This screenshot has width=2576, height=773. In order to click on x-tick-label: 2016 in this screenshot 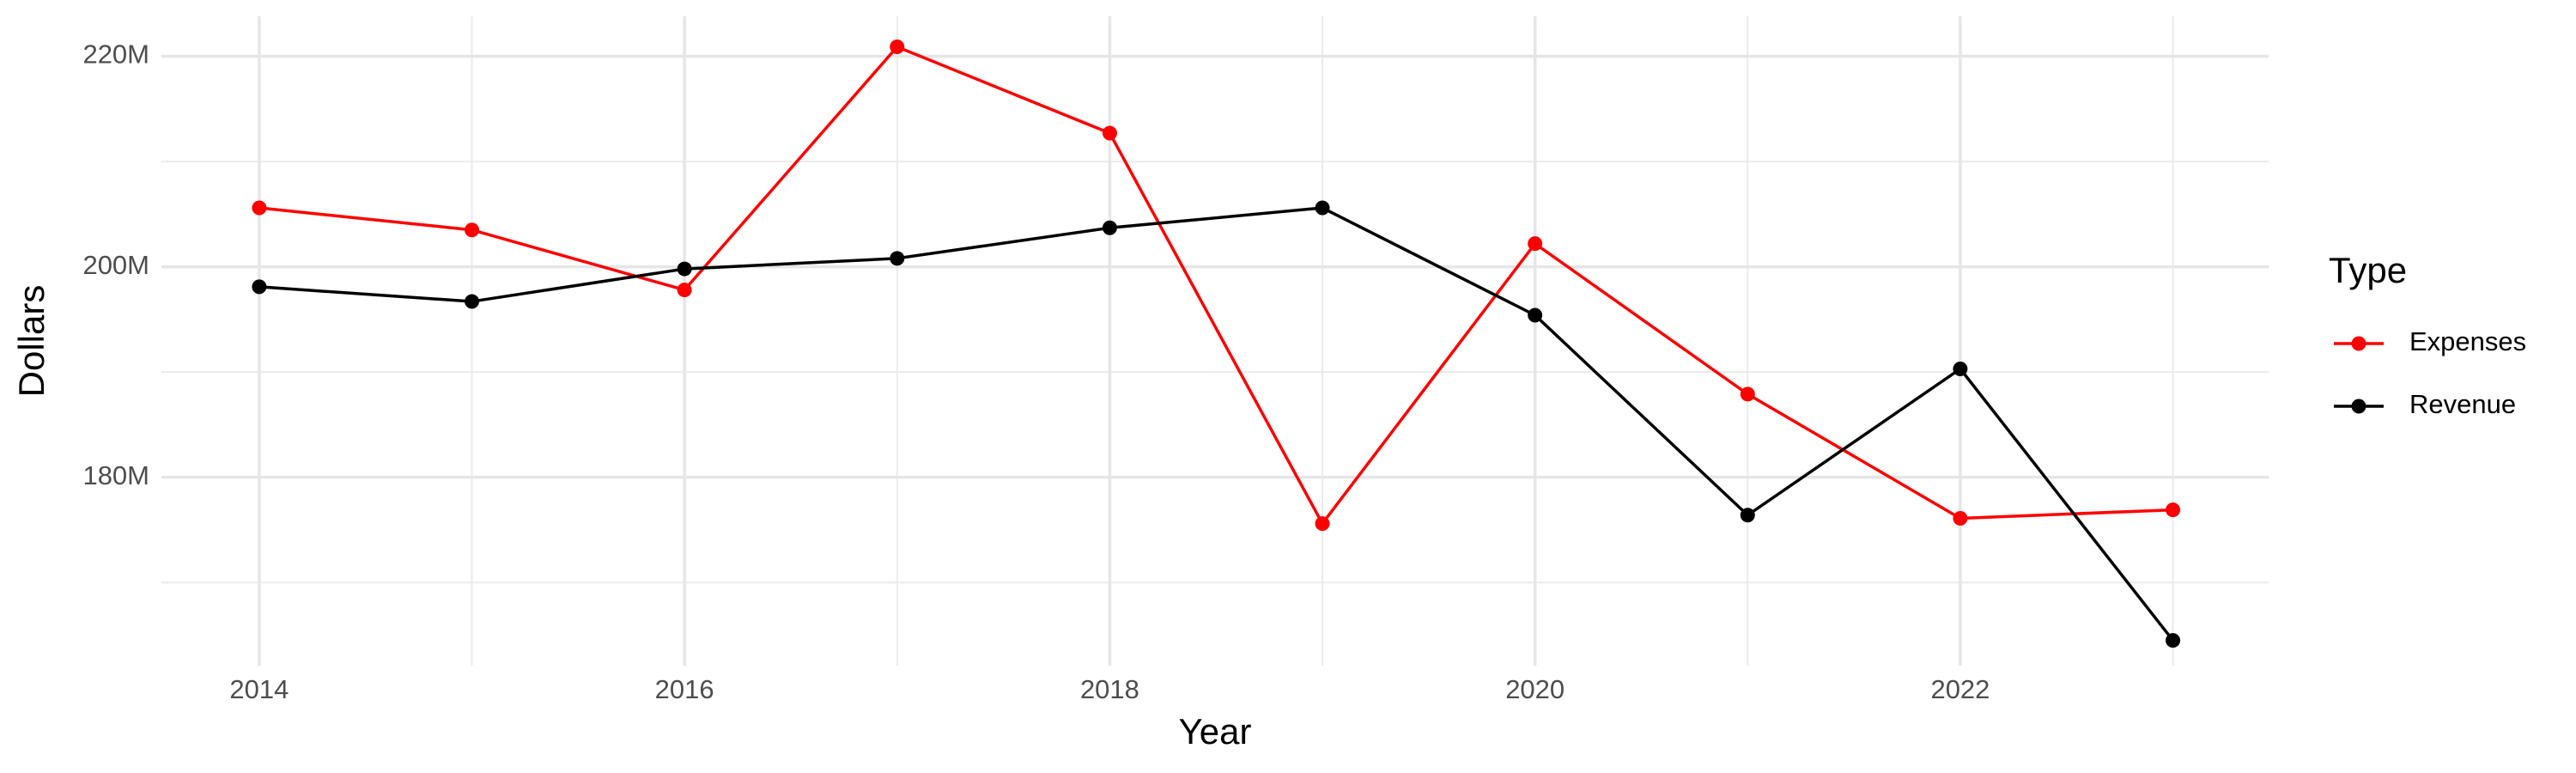, I will do `click(684, 689)`.